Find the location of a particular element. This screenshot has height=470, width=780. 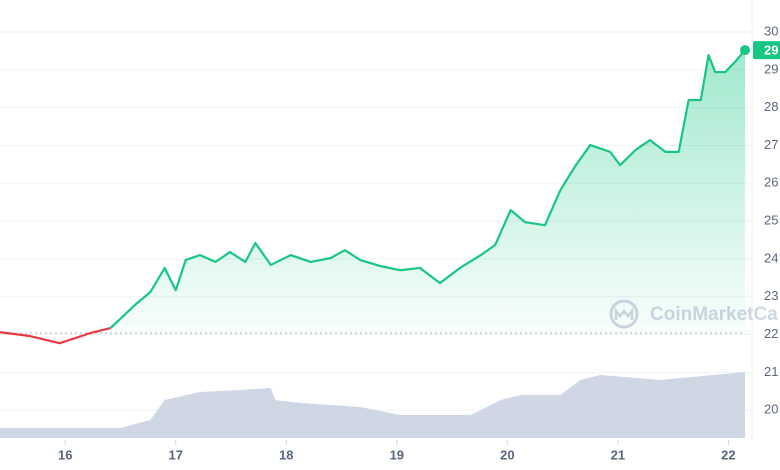

y-tick-label: 20 is located at coordinates (771, 409).